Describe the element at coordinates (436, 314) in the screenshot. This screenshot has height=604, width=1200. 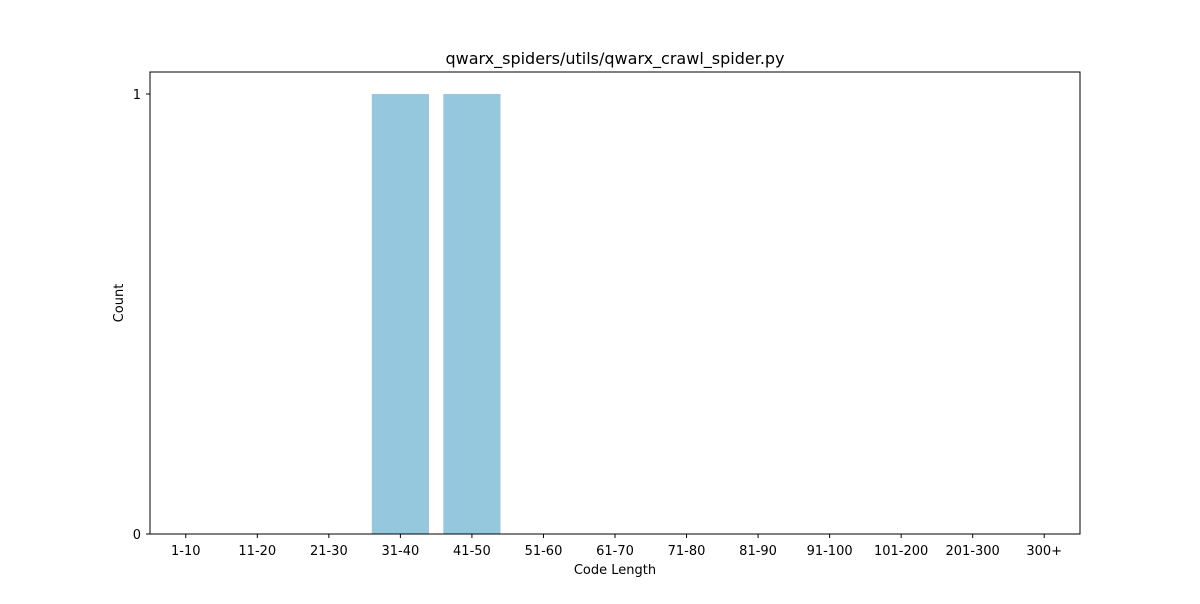
I see `bars-layer` at that location.